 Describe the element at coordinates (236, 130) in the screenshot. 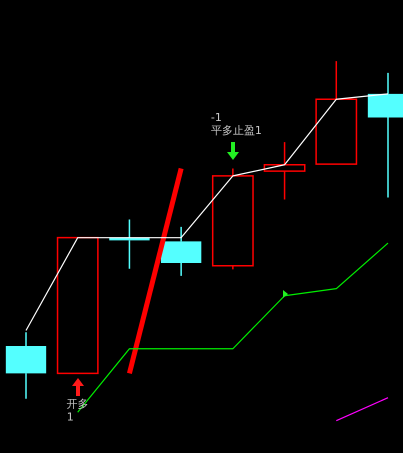

I see `annotation: 平多止盈1` at that location.